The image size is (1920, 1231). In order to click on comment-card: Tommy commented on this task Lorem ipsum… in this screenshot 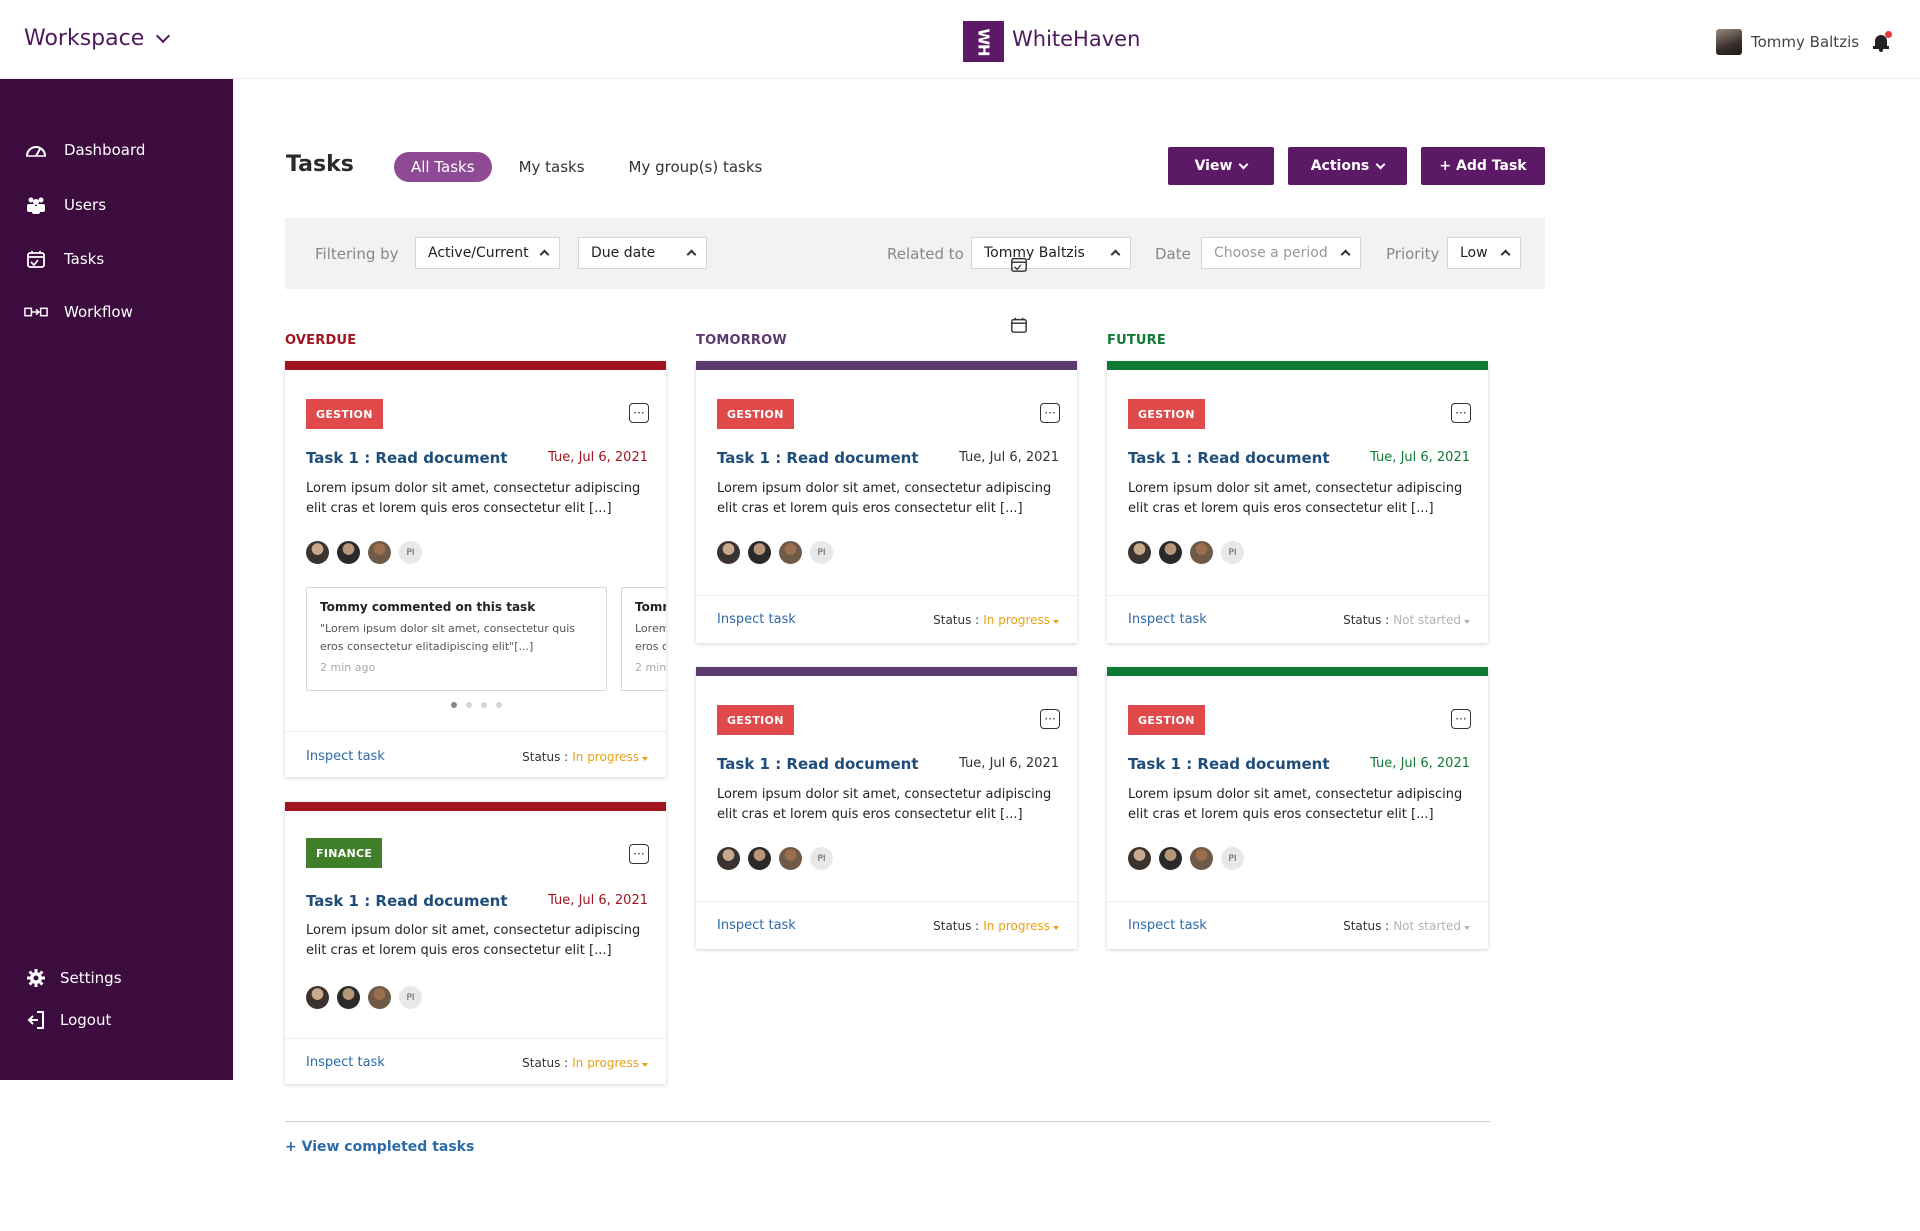, I will do `click(643, 639)`.